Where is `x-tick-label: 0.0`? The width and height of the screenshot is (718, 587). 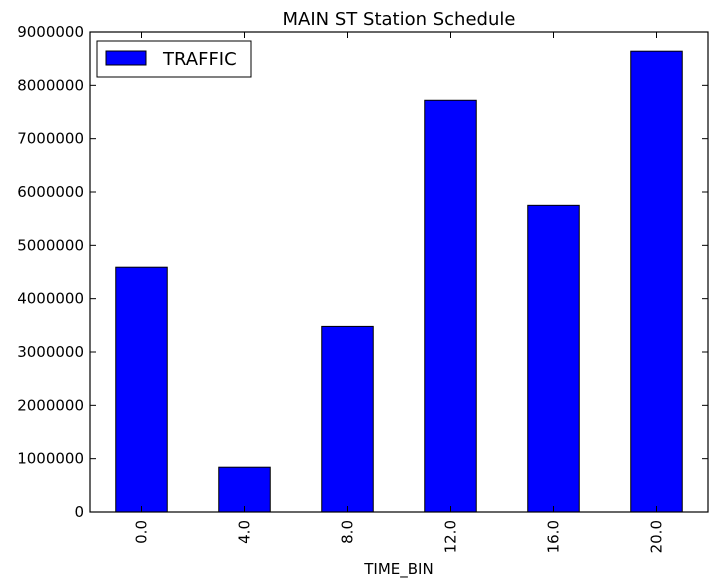
x-tick-label: 0.0 is located at coordinates (142, 532).